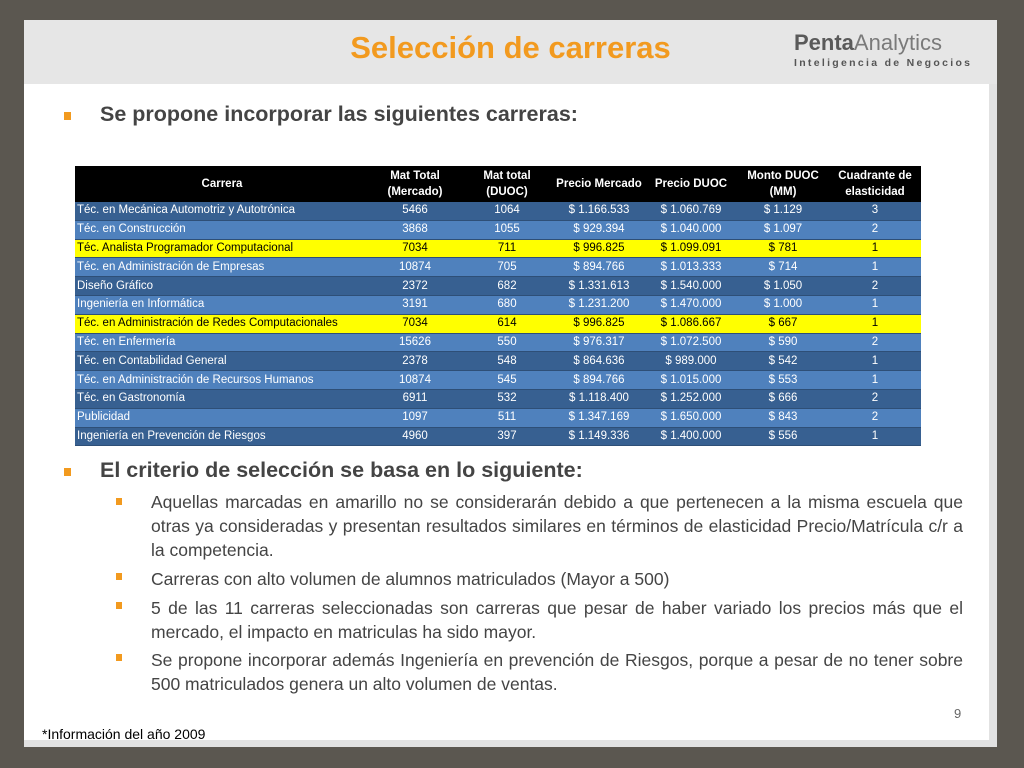 The width and height of the screenshot is (1024, 768). Describe the element at coordinates (691, 437) in the screenshot. I see `table-cell: $ 1.400.000` at that location.